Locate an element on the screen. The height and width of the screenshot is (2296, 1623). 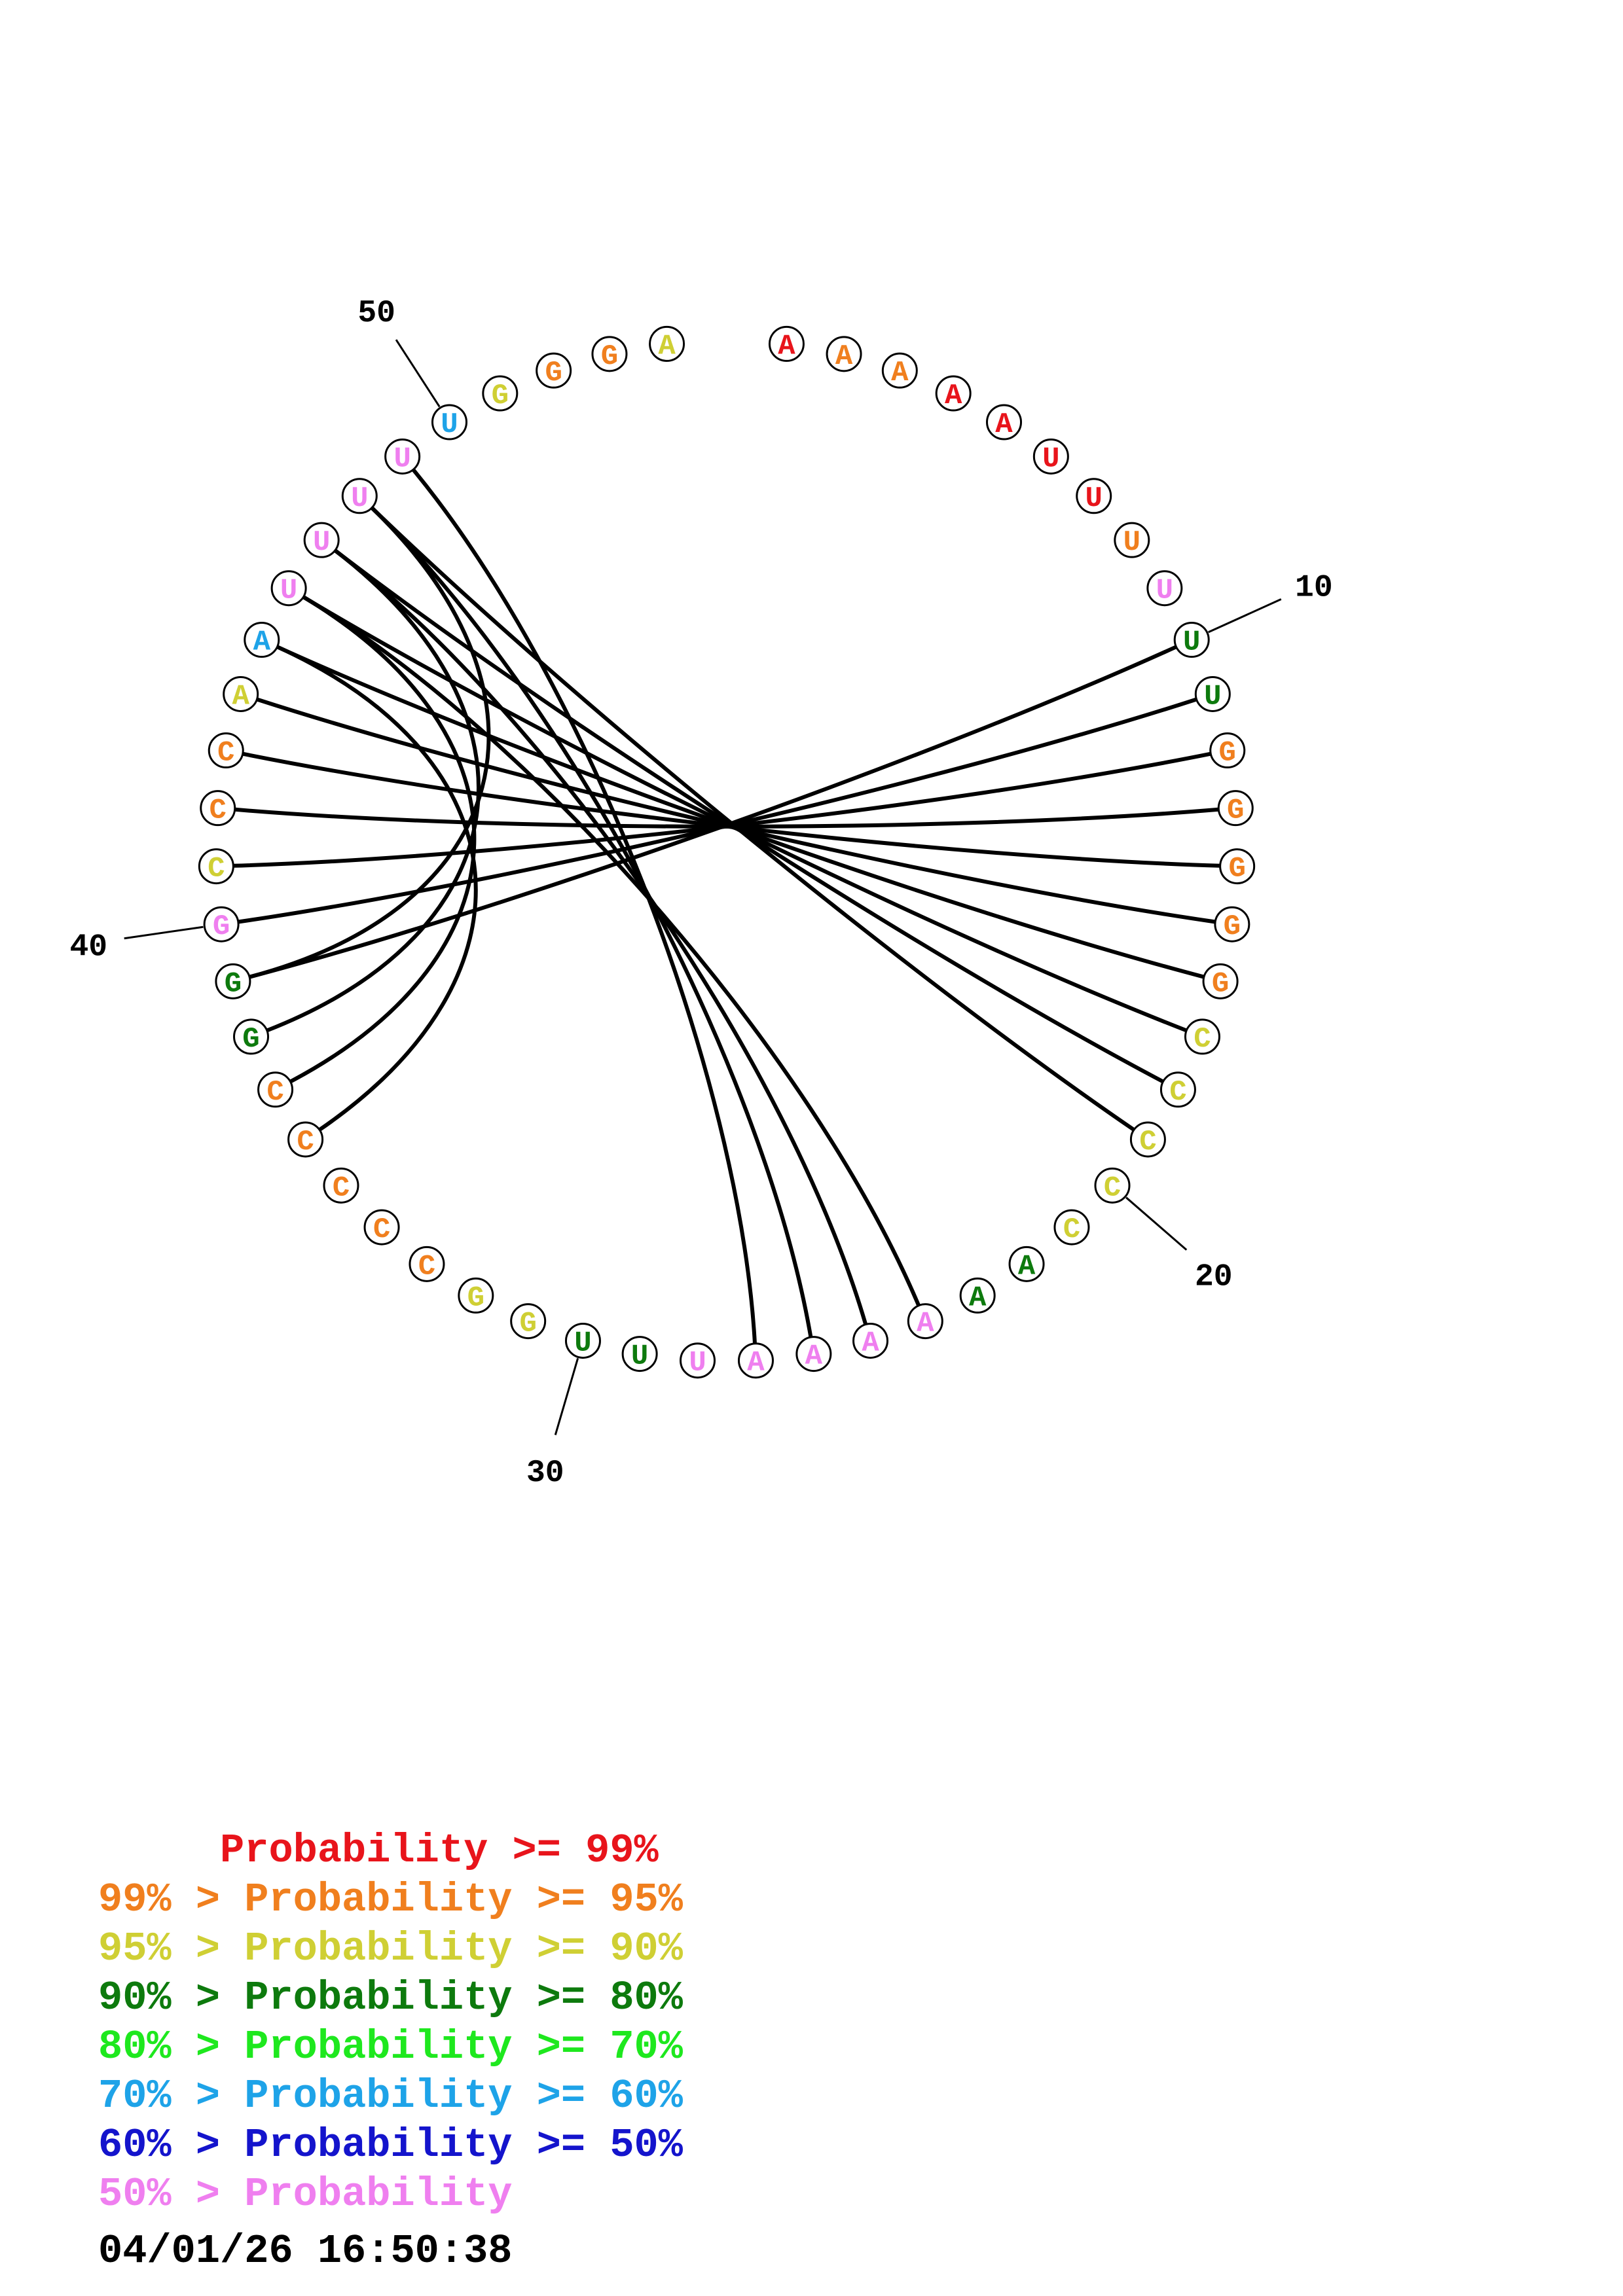
index-label: 10 is located at coordinates (1314, 588).